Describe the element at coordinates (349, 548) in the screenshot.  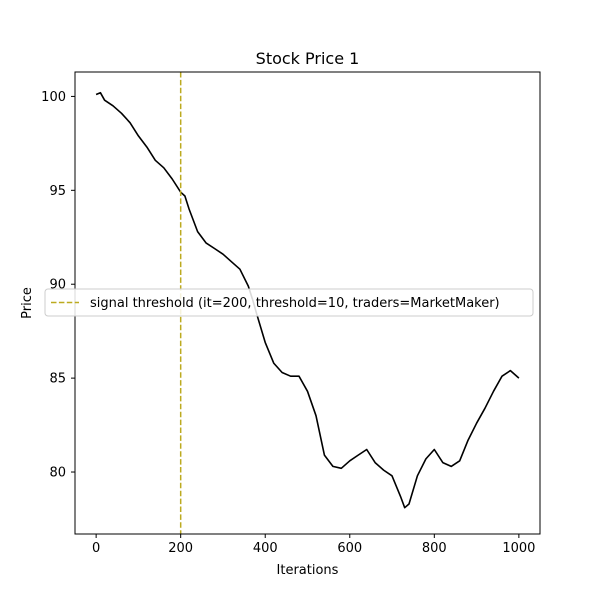
I see `x-tick-label: 600` at that location.